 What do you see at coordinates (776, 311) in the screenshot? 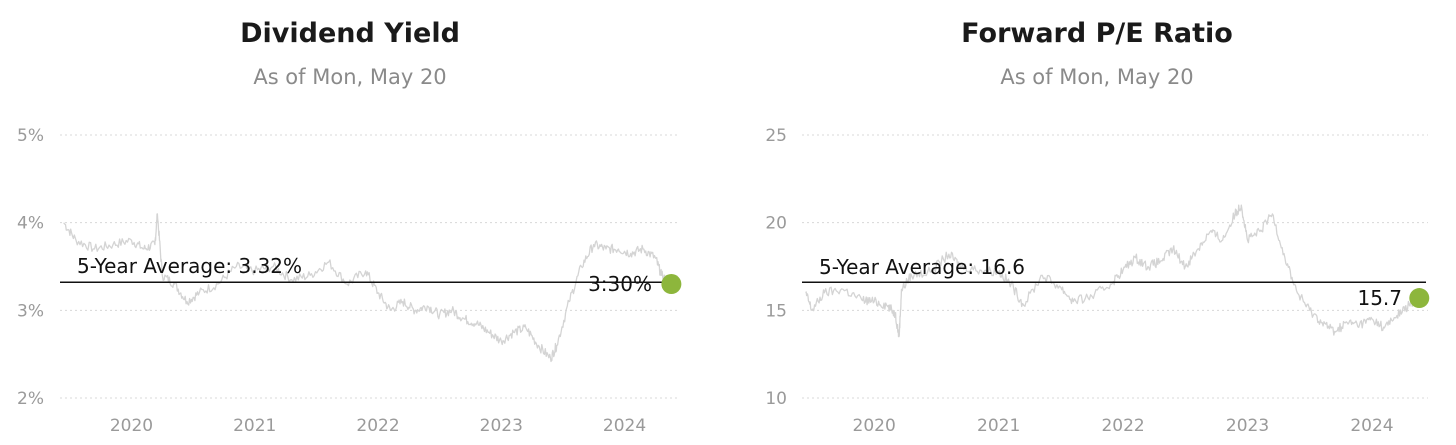
I see `y-tick-label: 15` at bounding box center [776, 311].